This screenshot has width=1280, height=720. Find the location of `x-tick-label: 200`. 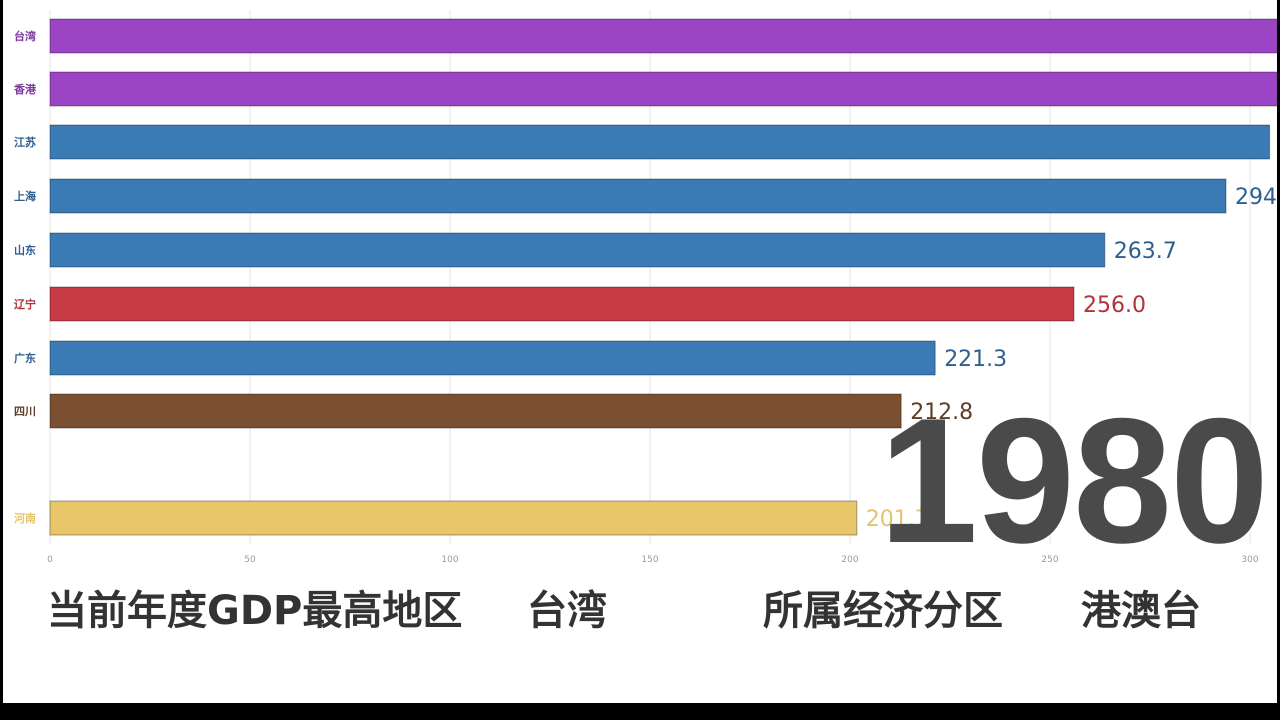

x-tick-label: 200 is located at coordinates (849, 560).